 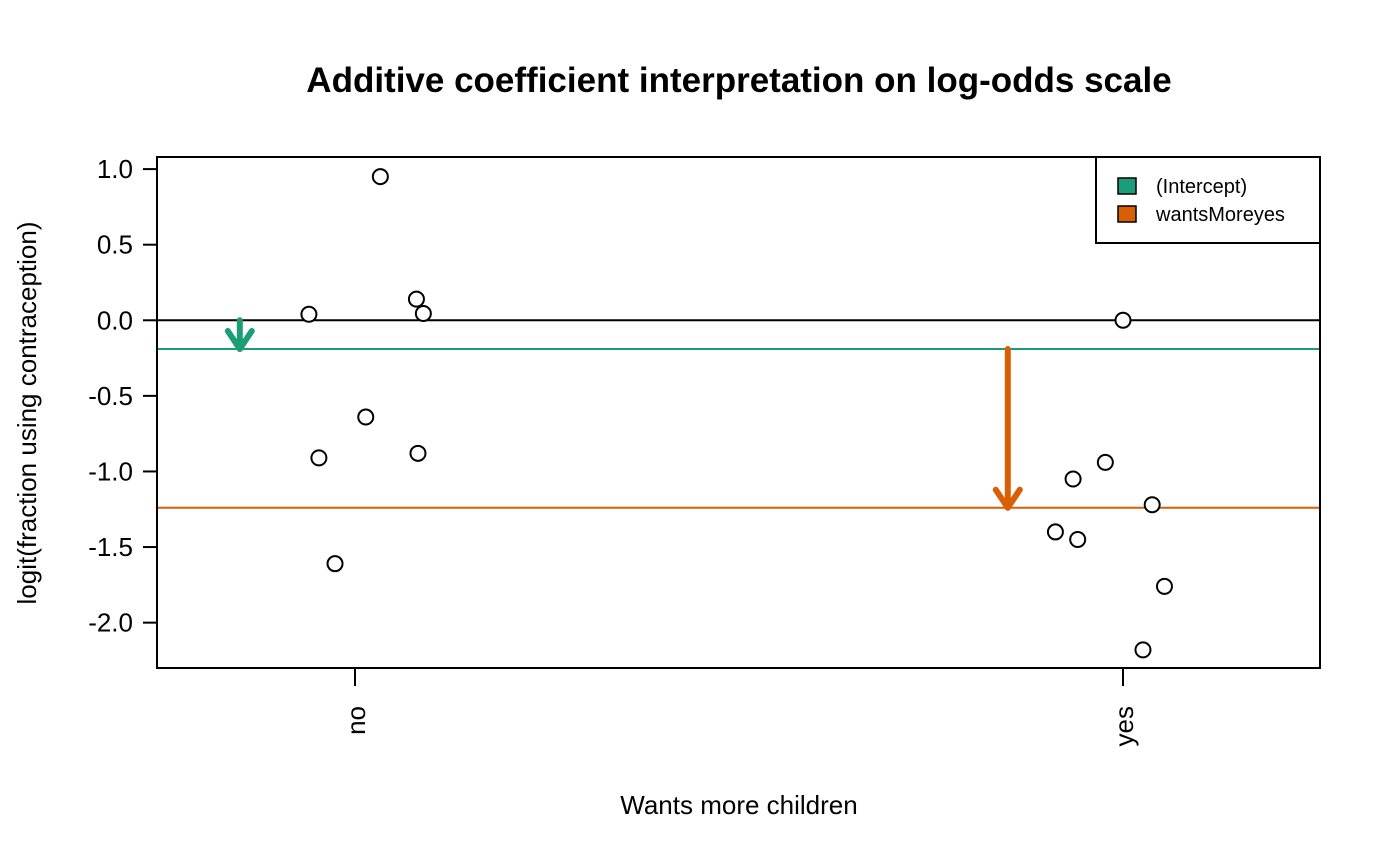 What do you see at coordinates (115, 320) in the screenshot?
I see `y-tick-label-2: 0.0` at bounding box center [115, 320].